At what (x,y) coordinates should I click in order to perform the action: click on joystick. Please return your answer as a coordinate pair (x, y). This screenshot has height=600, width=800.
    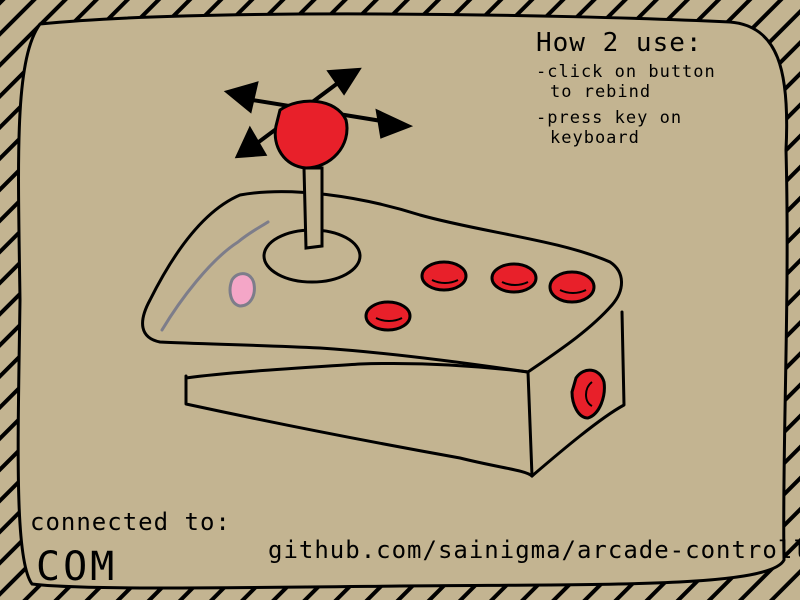
    Looking at the image, I should click on (312, 225).